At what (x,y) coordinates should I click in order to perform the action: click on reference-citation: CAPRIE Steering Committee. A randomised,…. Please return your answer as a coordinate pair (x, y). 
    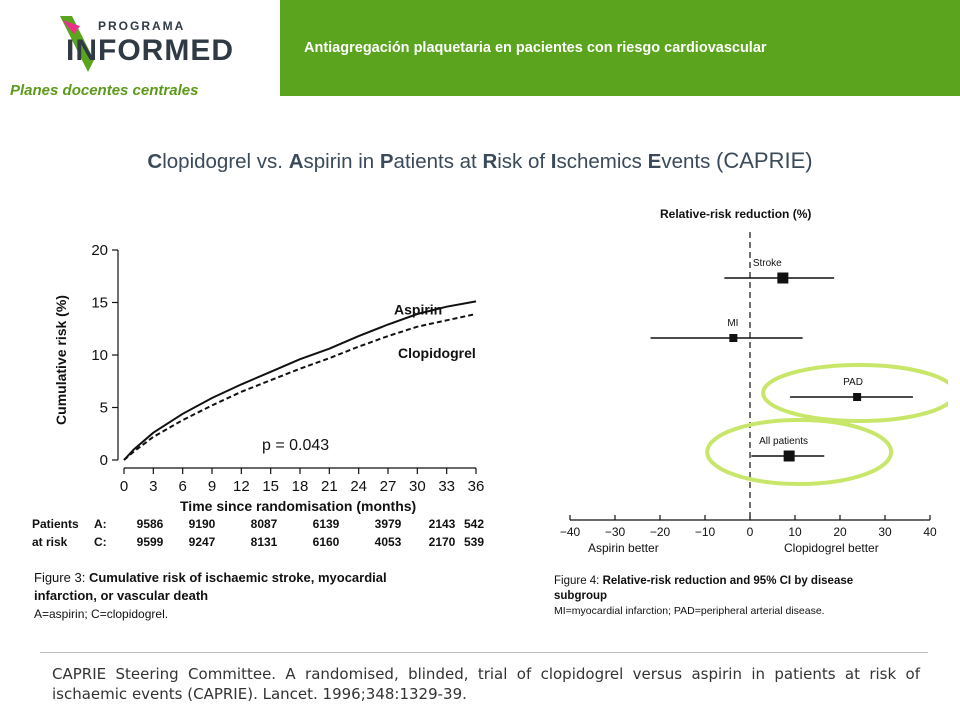
    Looking at the image, I should click on (486, 684).